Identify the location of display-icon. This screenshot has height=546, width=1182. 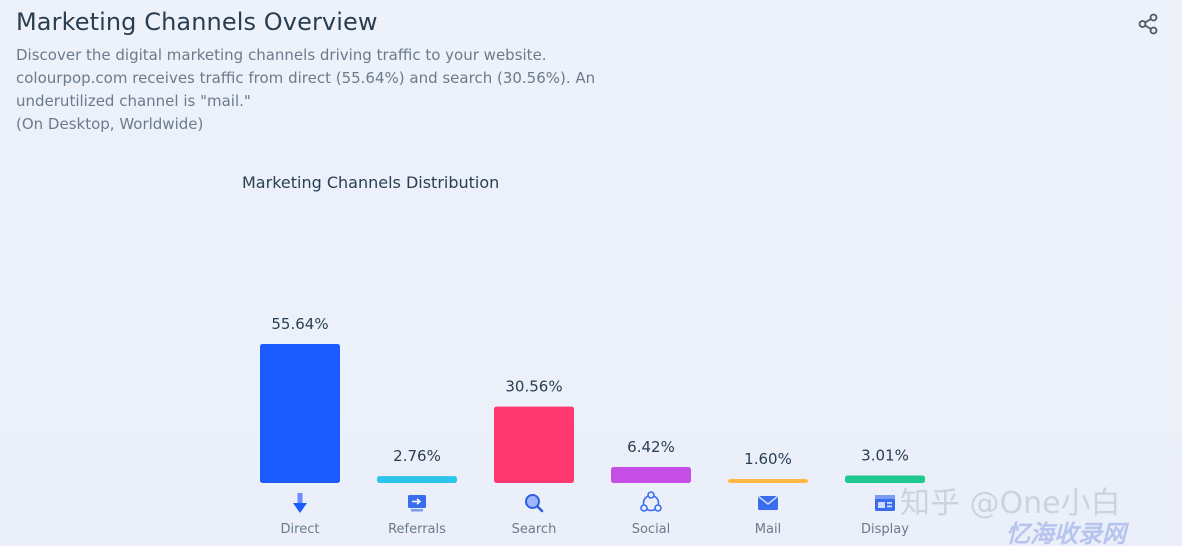
(885, 503).